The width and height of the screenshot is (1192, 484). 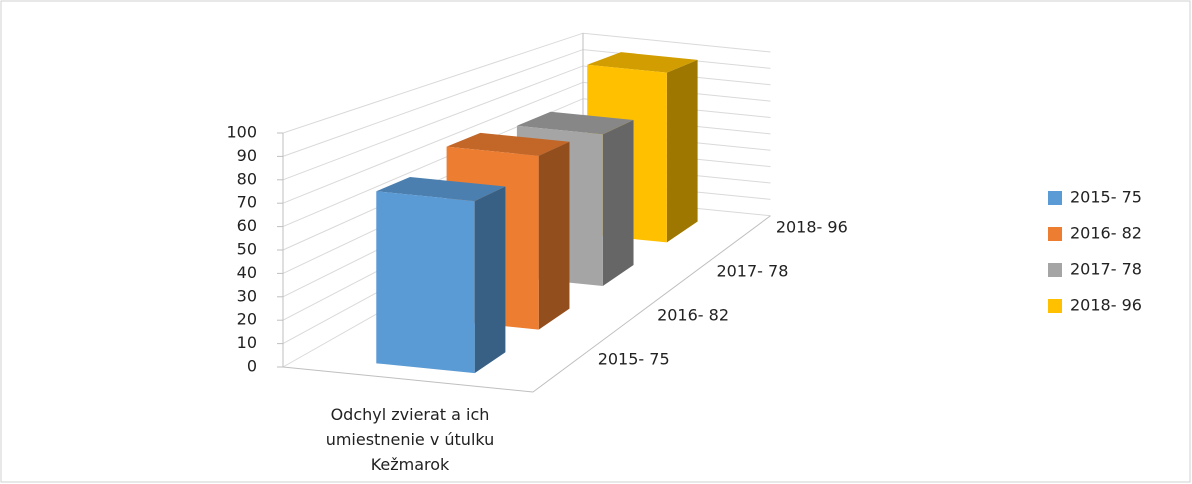 What do you see at coordinates (425, 282) in the screenshot?
I see `bar` at bounding box center [425, 282].